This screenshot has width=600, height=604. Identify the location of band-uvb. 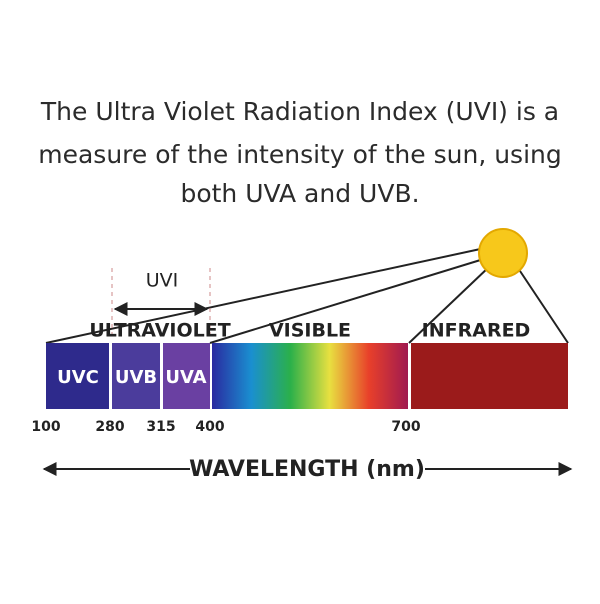
(136, 376).